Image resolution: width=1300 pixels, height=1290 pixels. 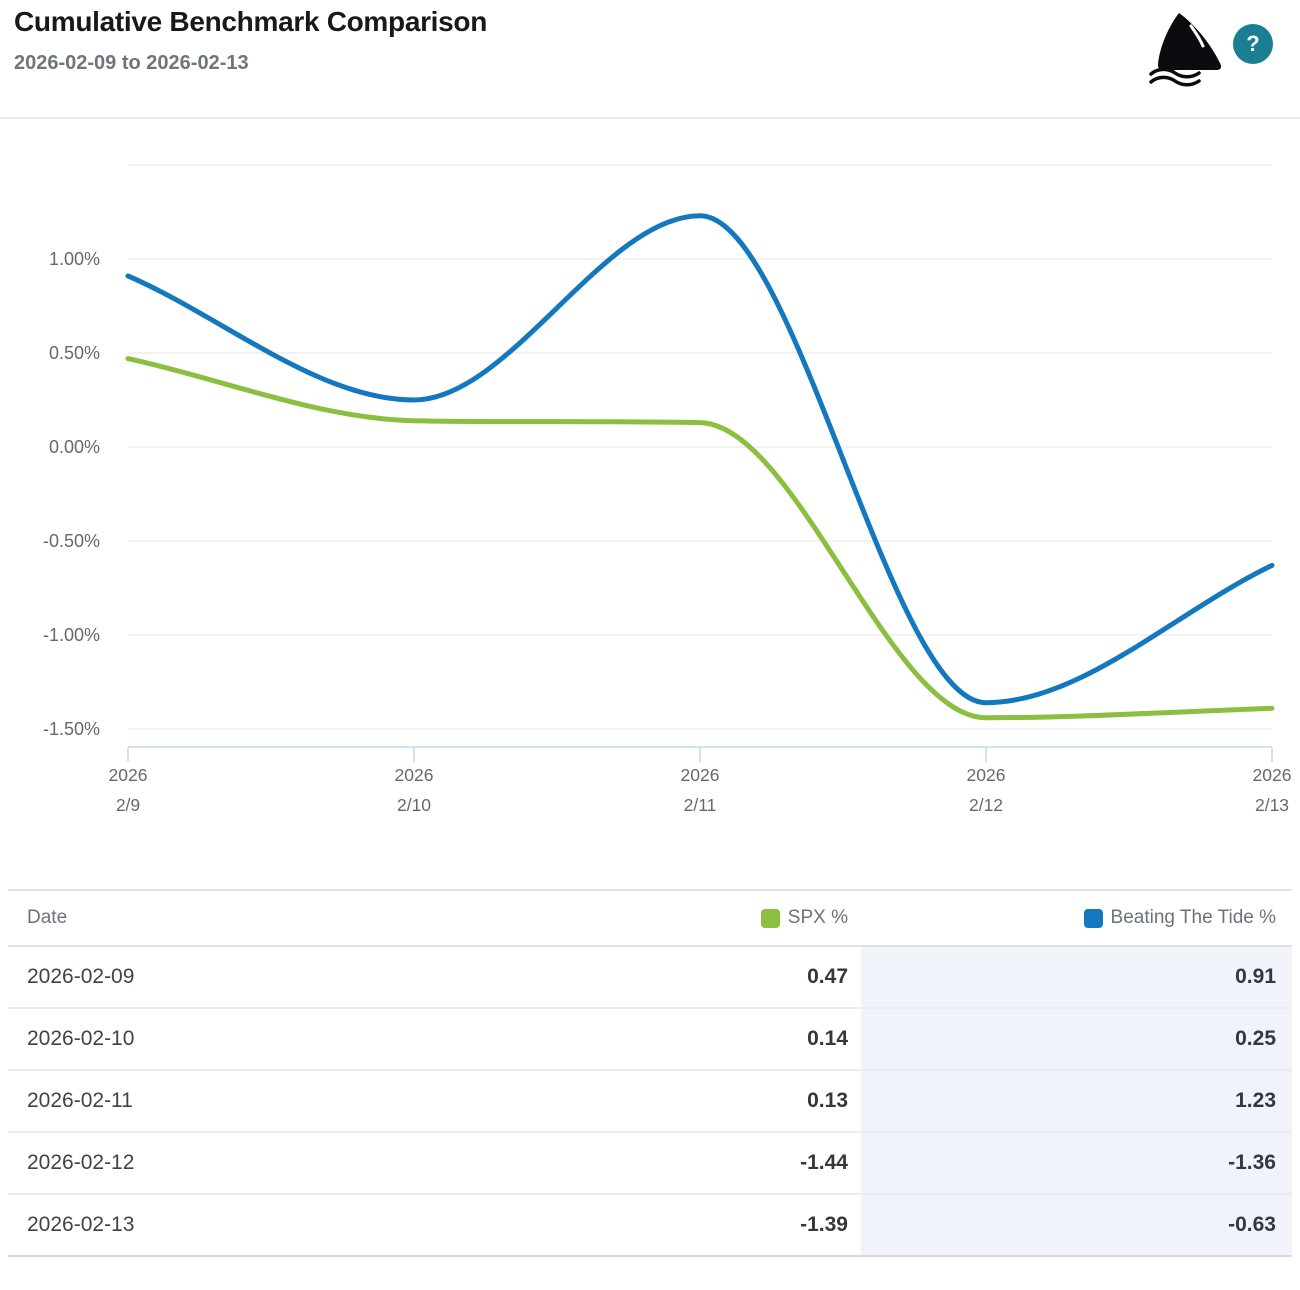 I want to click on row-spx-value: 0.14, so click(x=827, y=1038).